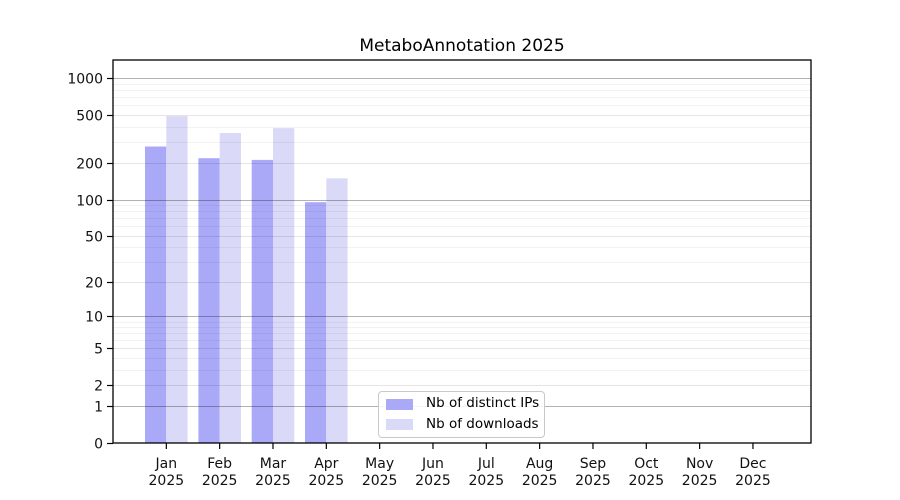 This screenshot has height=500, width=900. I want to click on x-tick-label-month: May, so click(379, 464).